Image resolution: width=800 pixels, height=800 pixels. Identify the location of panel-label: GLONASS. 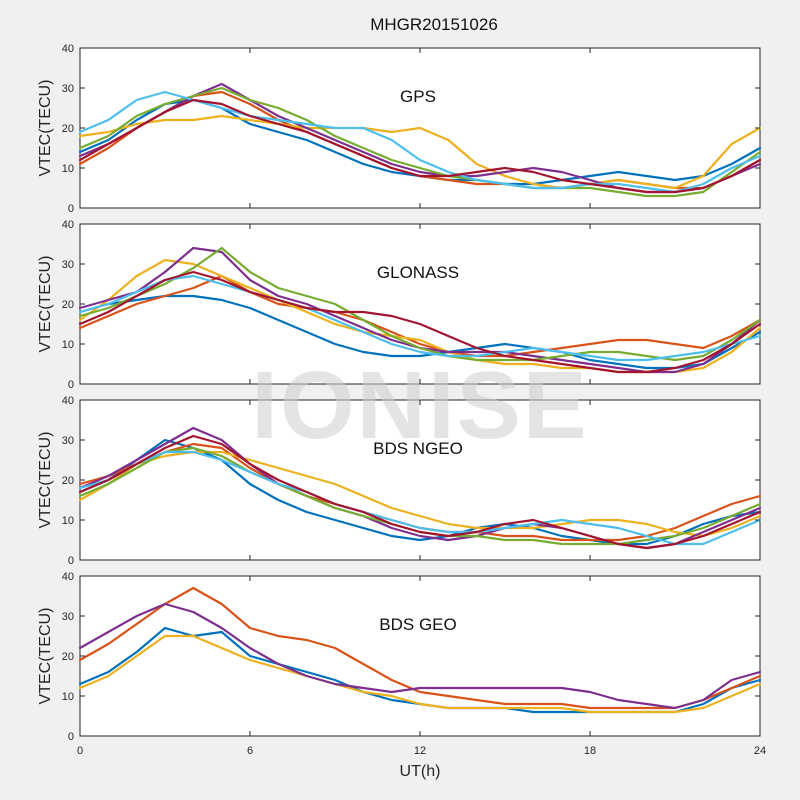
(418, 272).